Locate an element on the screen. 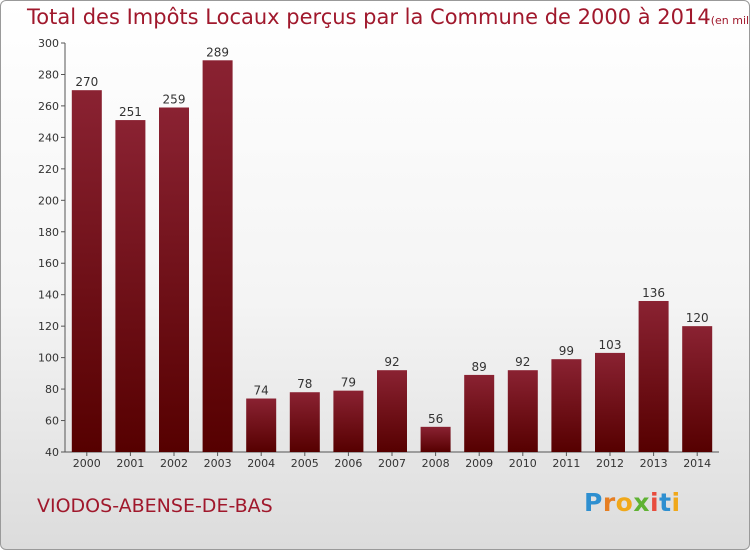 The image size is (750, 550). data-label-2006: 79 is located at coordinates (348, 383).